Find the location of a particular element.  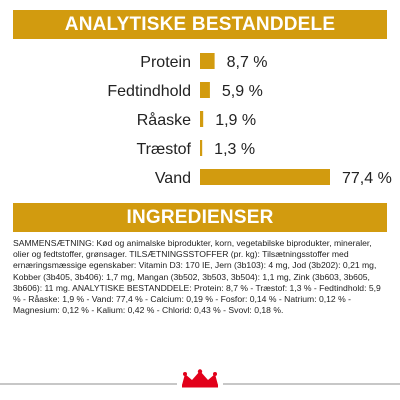

value-label: 1,9 % is located at coordinates (235, 120).